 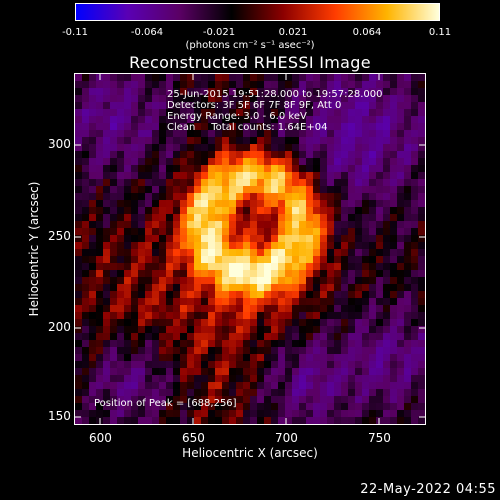 I want to click on info-energy: Energy Range: 3.0 - 6.0 keV, so click(x=237, y=116).